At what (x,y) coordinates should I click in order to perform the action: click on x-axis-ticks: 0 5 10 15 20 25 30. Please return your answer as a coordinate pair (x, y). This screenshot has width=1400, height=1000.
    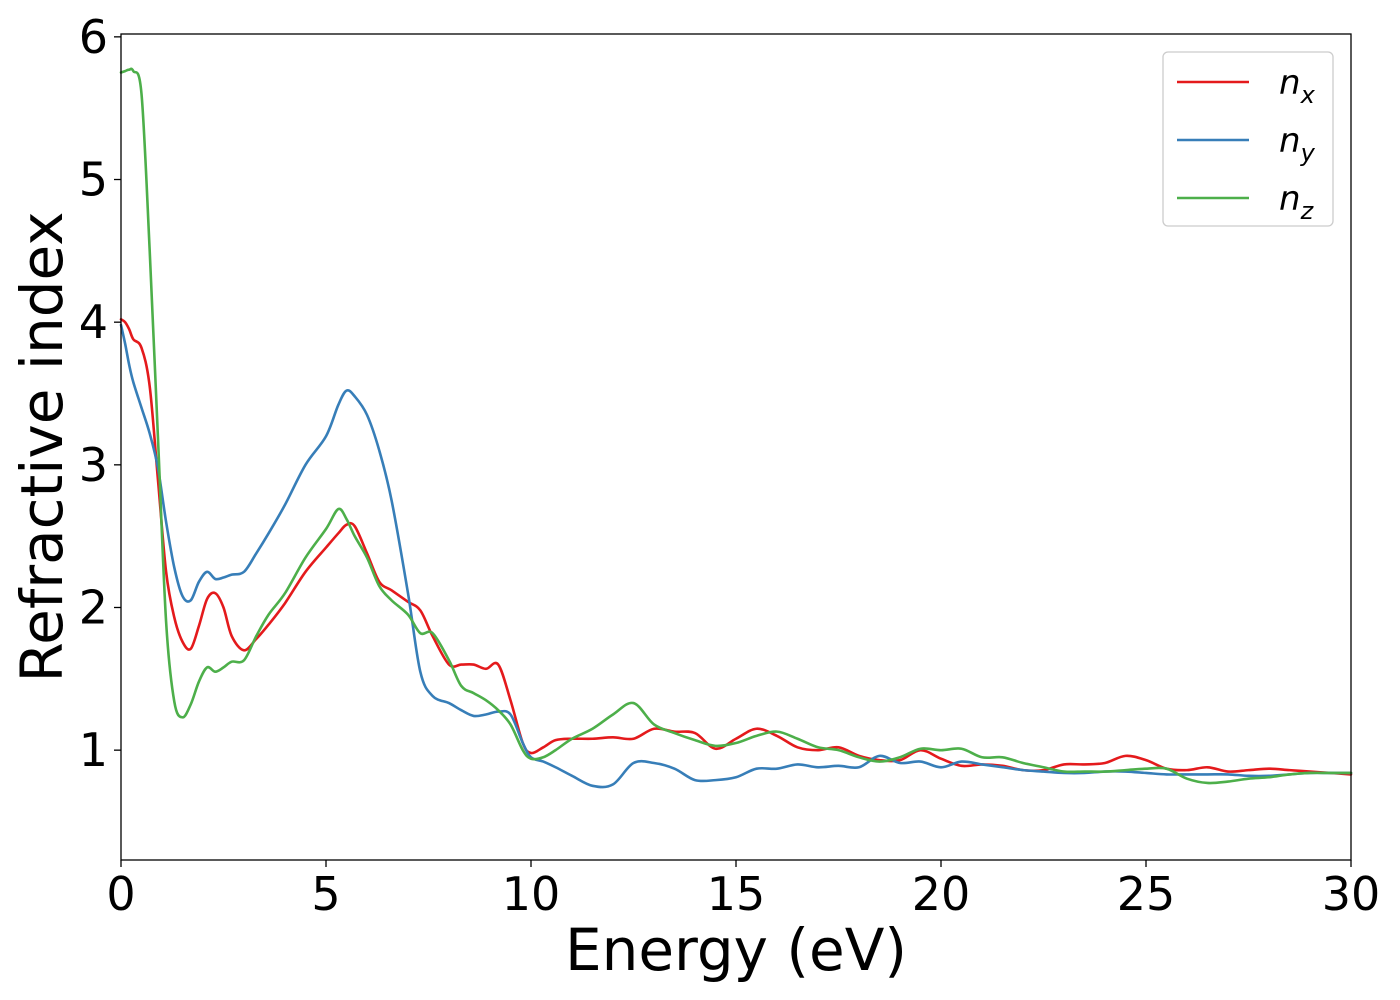
    Looking at the image, I should click on (743, 890).